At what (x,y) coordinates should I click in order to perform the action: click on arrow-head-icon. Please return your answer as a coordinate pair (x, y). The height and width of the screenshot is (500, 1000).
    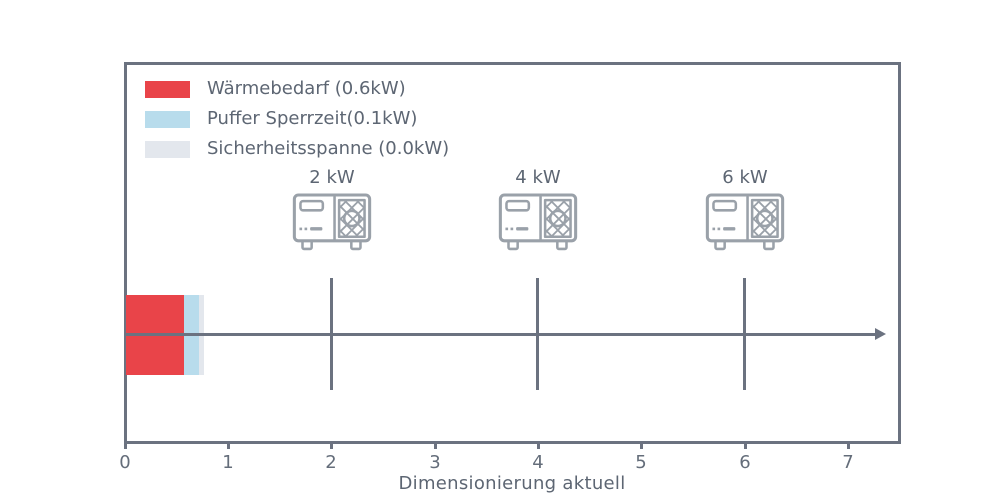
    Looking at the image, I should click on (880, 334).